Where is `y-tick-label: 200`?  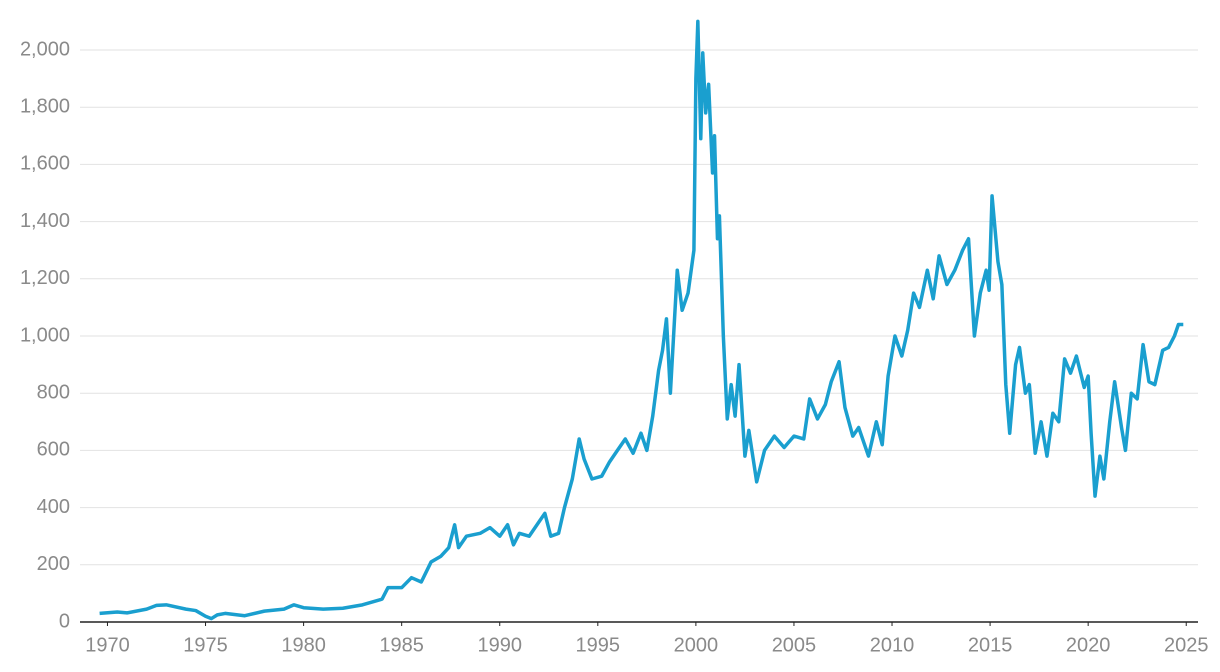 y-tick-label: 200 is located at coordinates (53, 564).